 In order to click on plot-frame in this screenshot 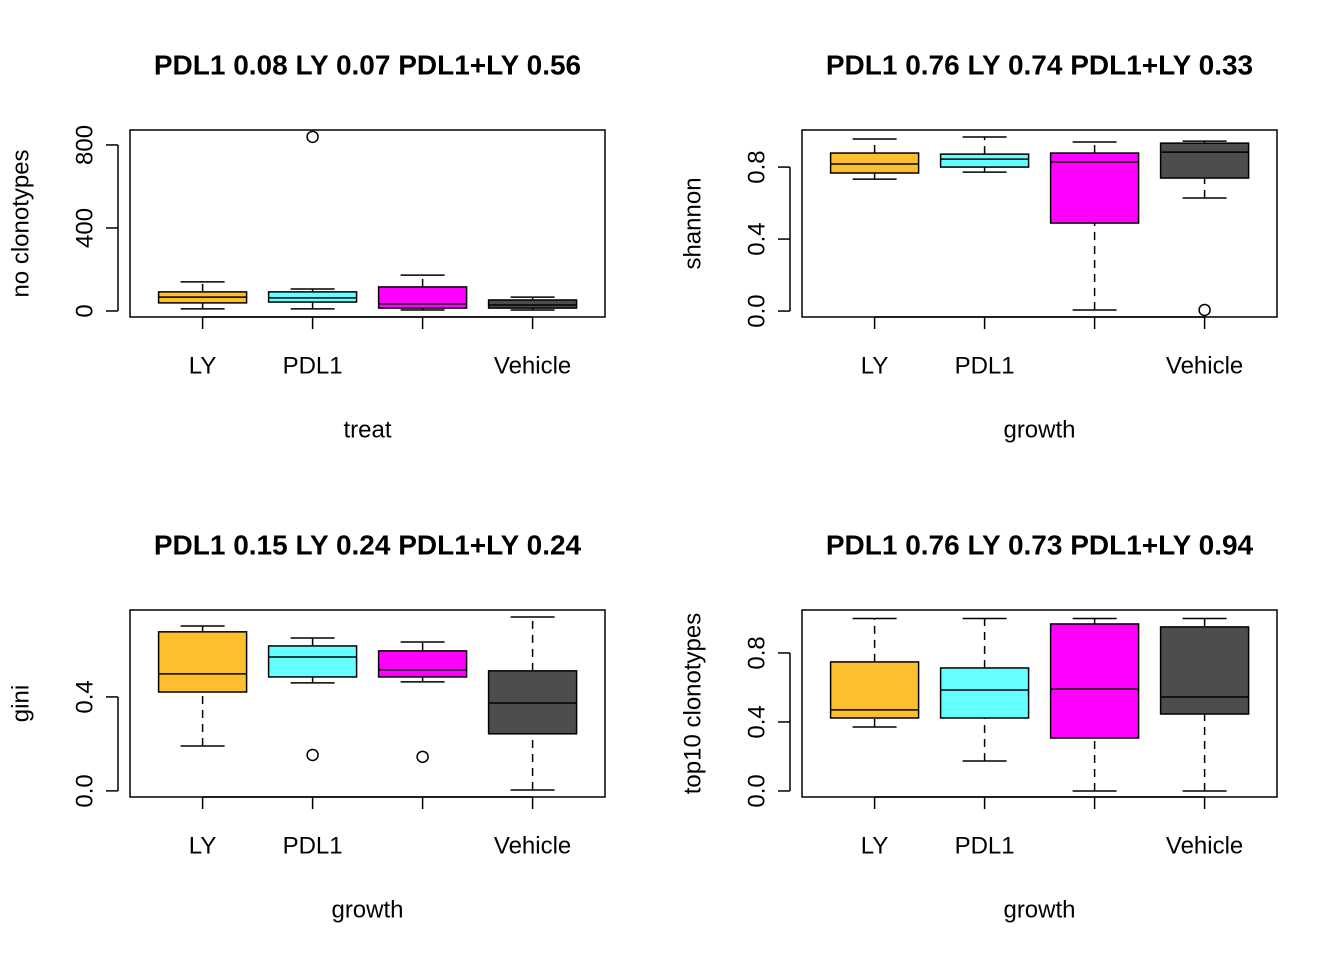, I will do `click(367, 223)`.